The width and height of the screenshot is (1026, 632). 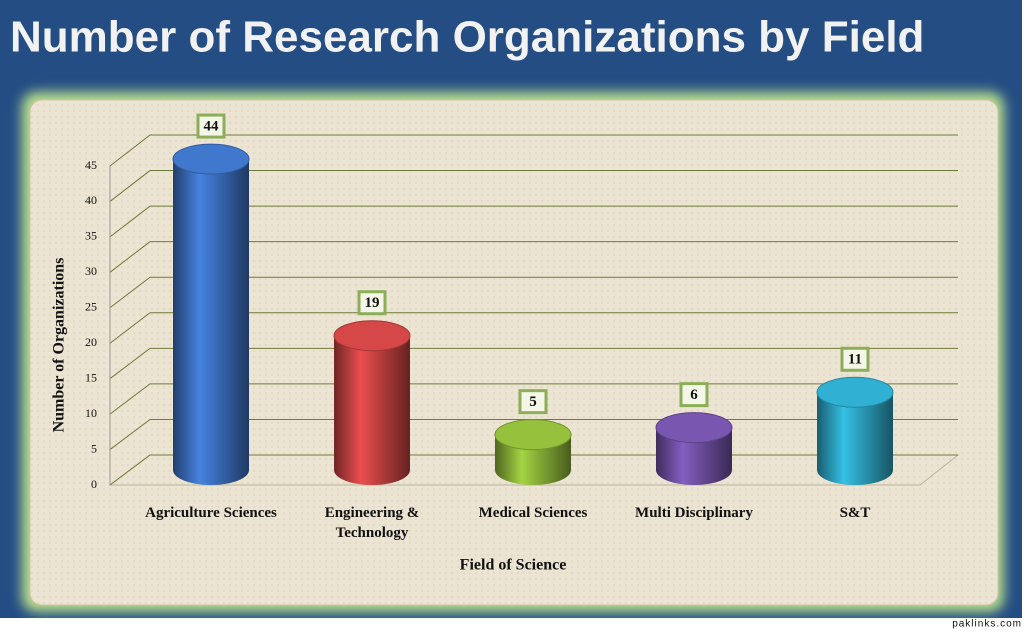 What do you see at coordinates (987, 624) in the screenshot?
I see `watermark: paklinks.com` at bounding box center [987, 624].